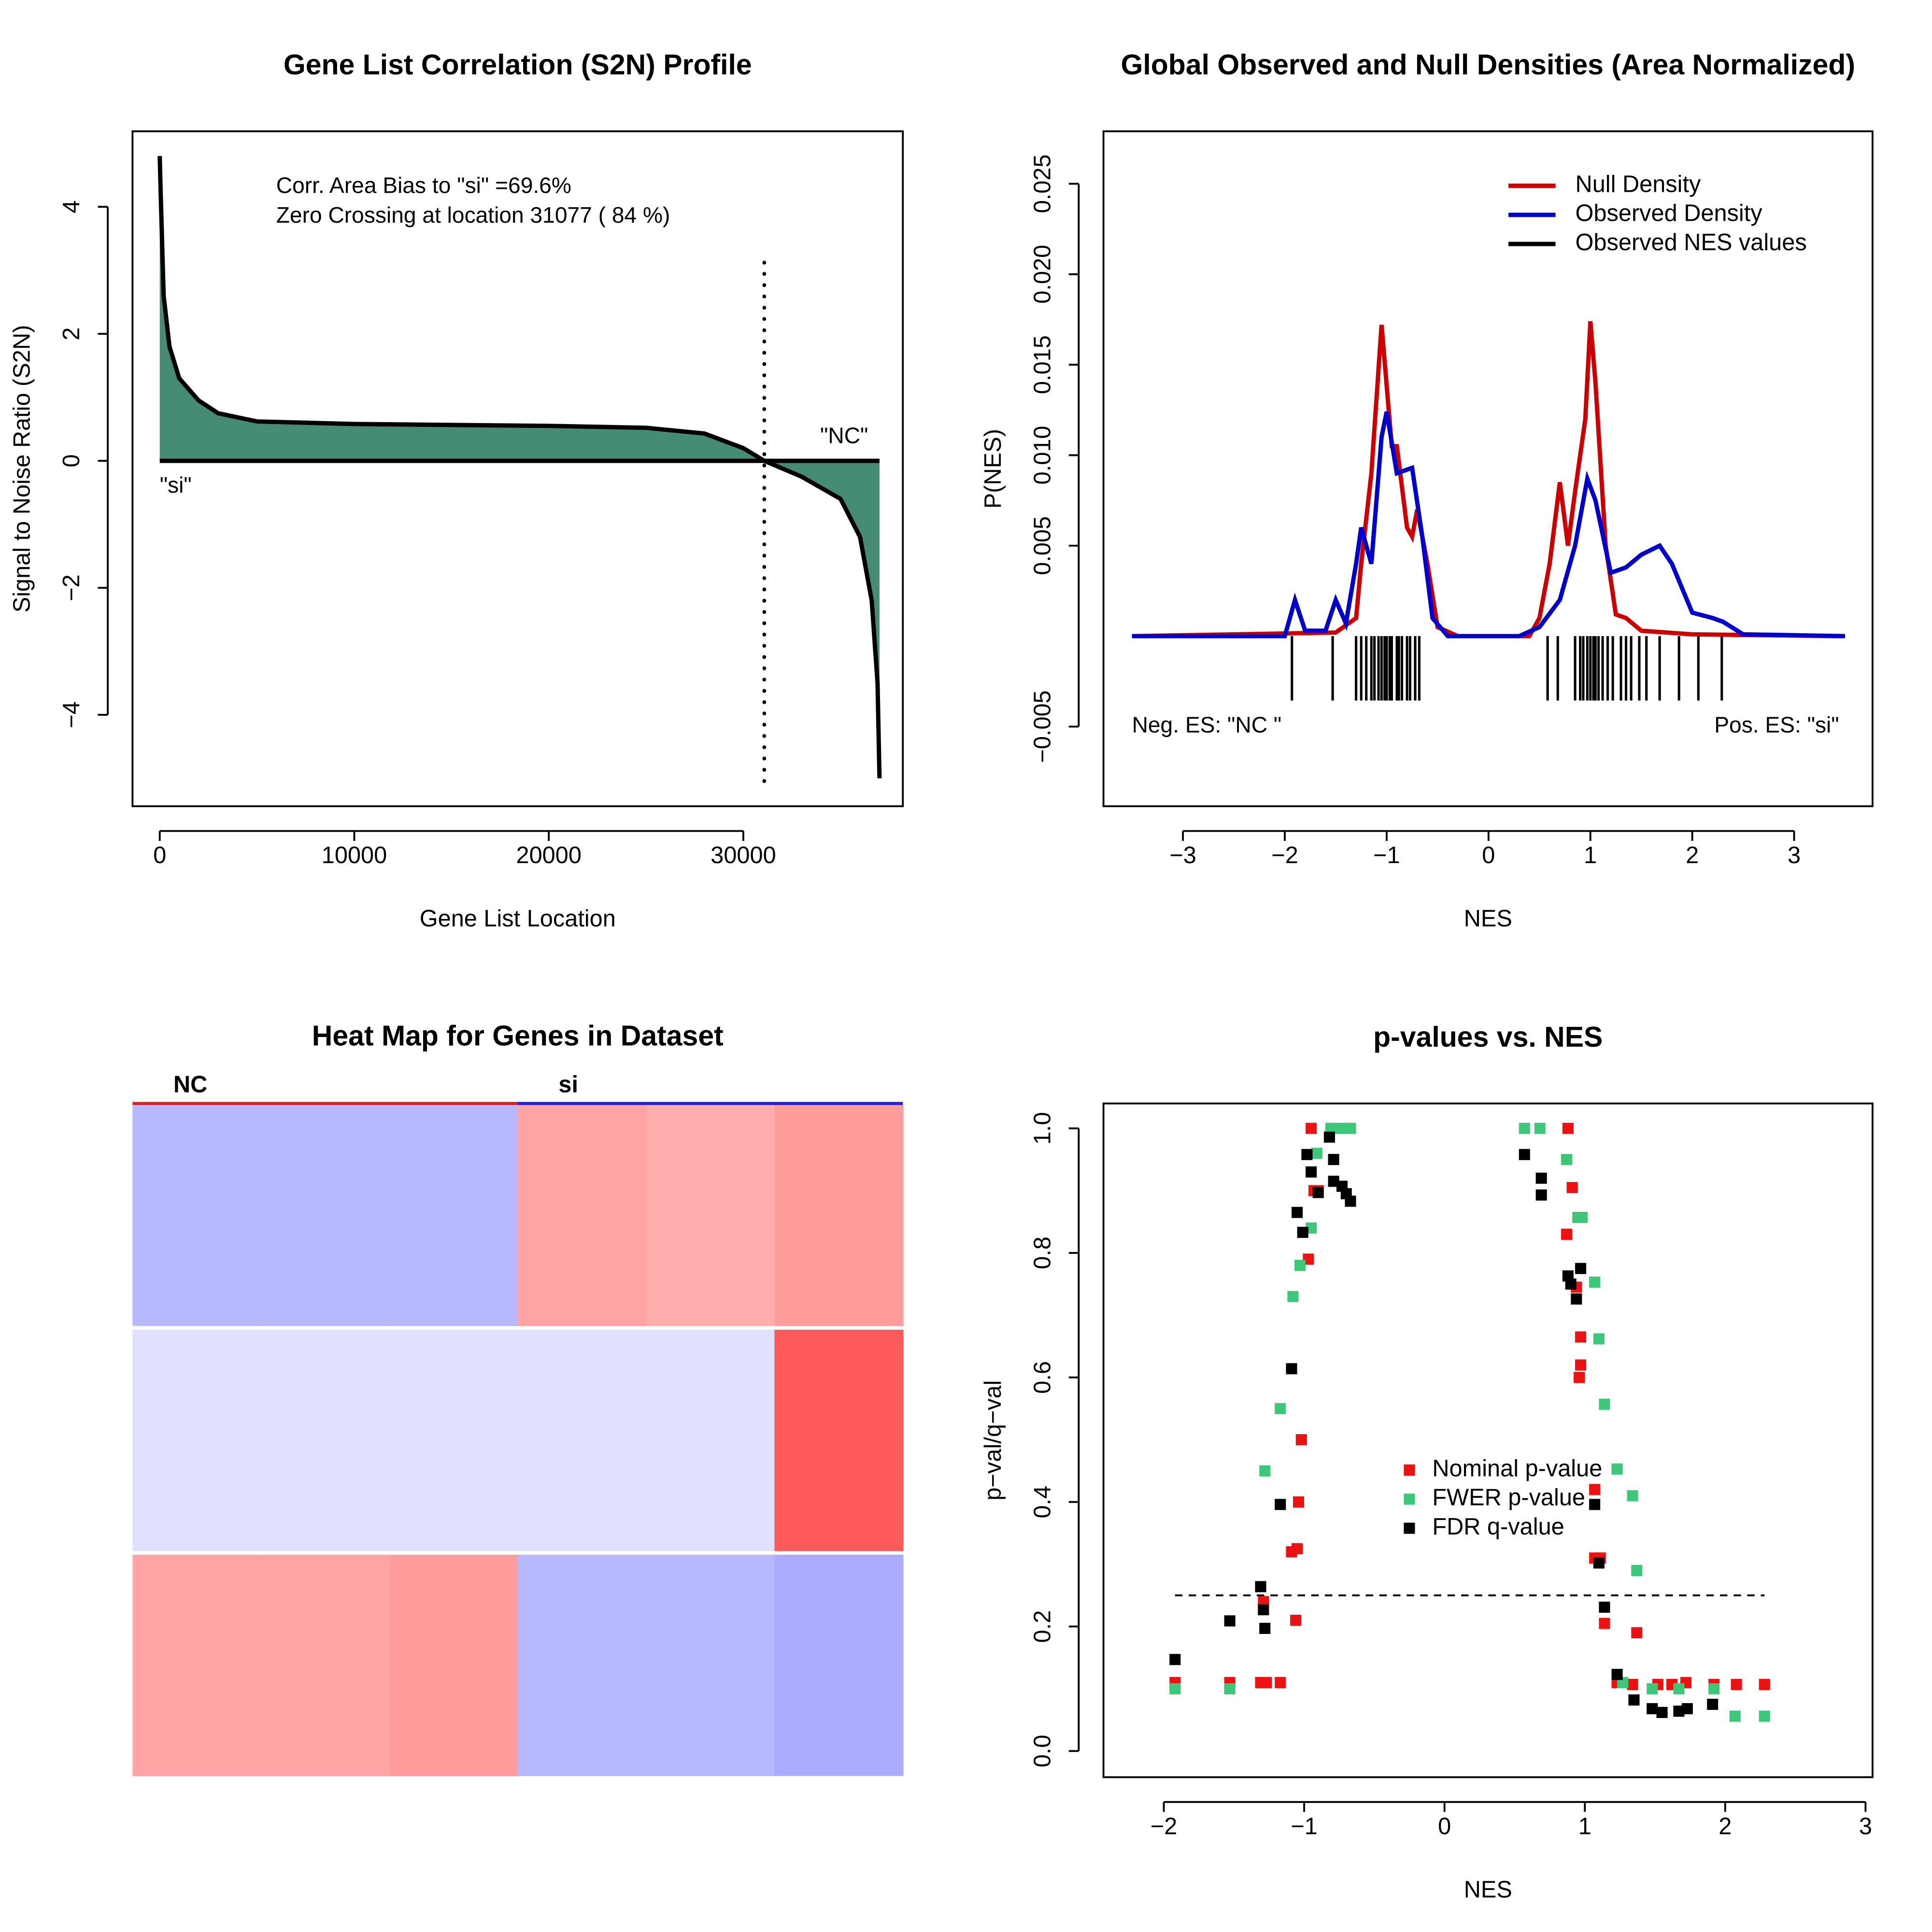 The image size is (1932, 1932). I want to click on x-tick-label: 20000, so click(549, 855).